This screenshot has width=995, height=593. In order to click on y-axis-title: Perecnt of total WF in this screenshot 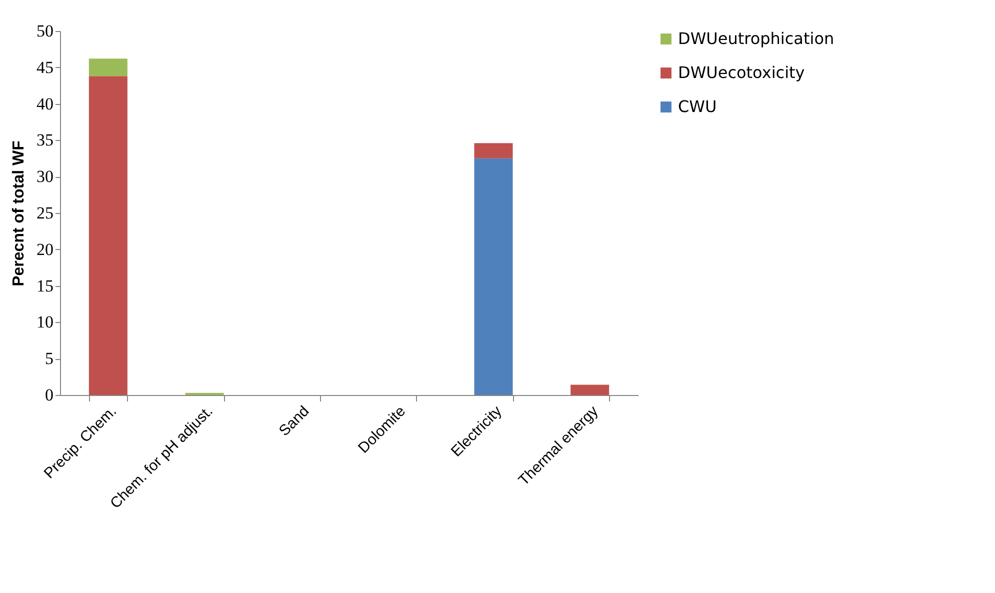, I will do `click(19, 213)`.